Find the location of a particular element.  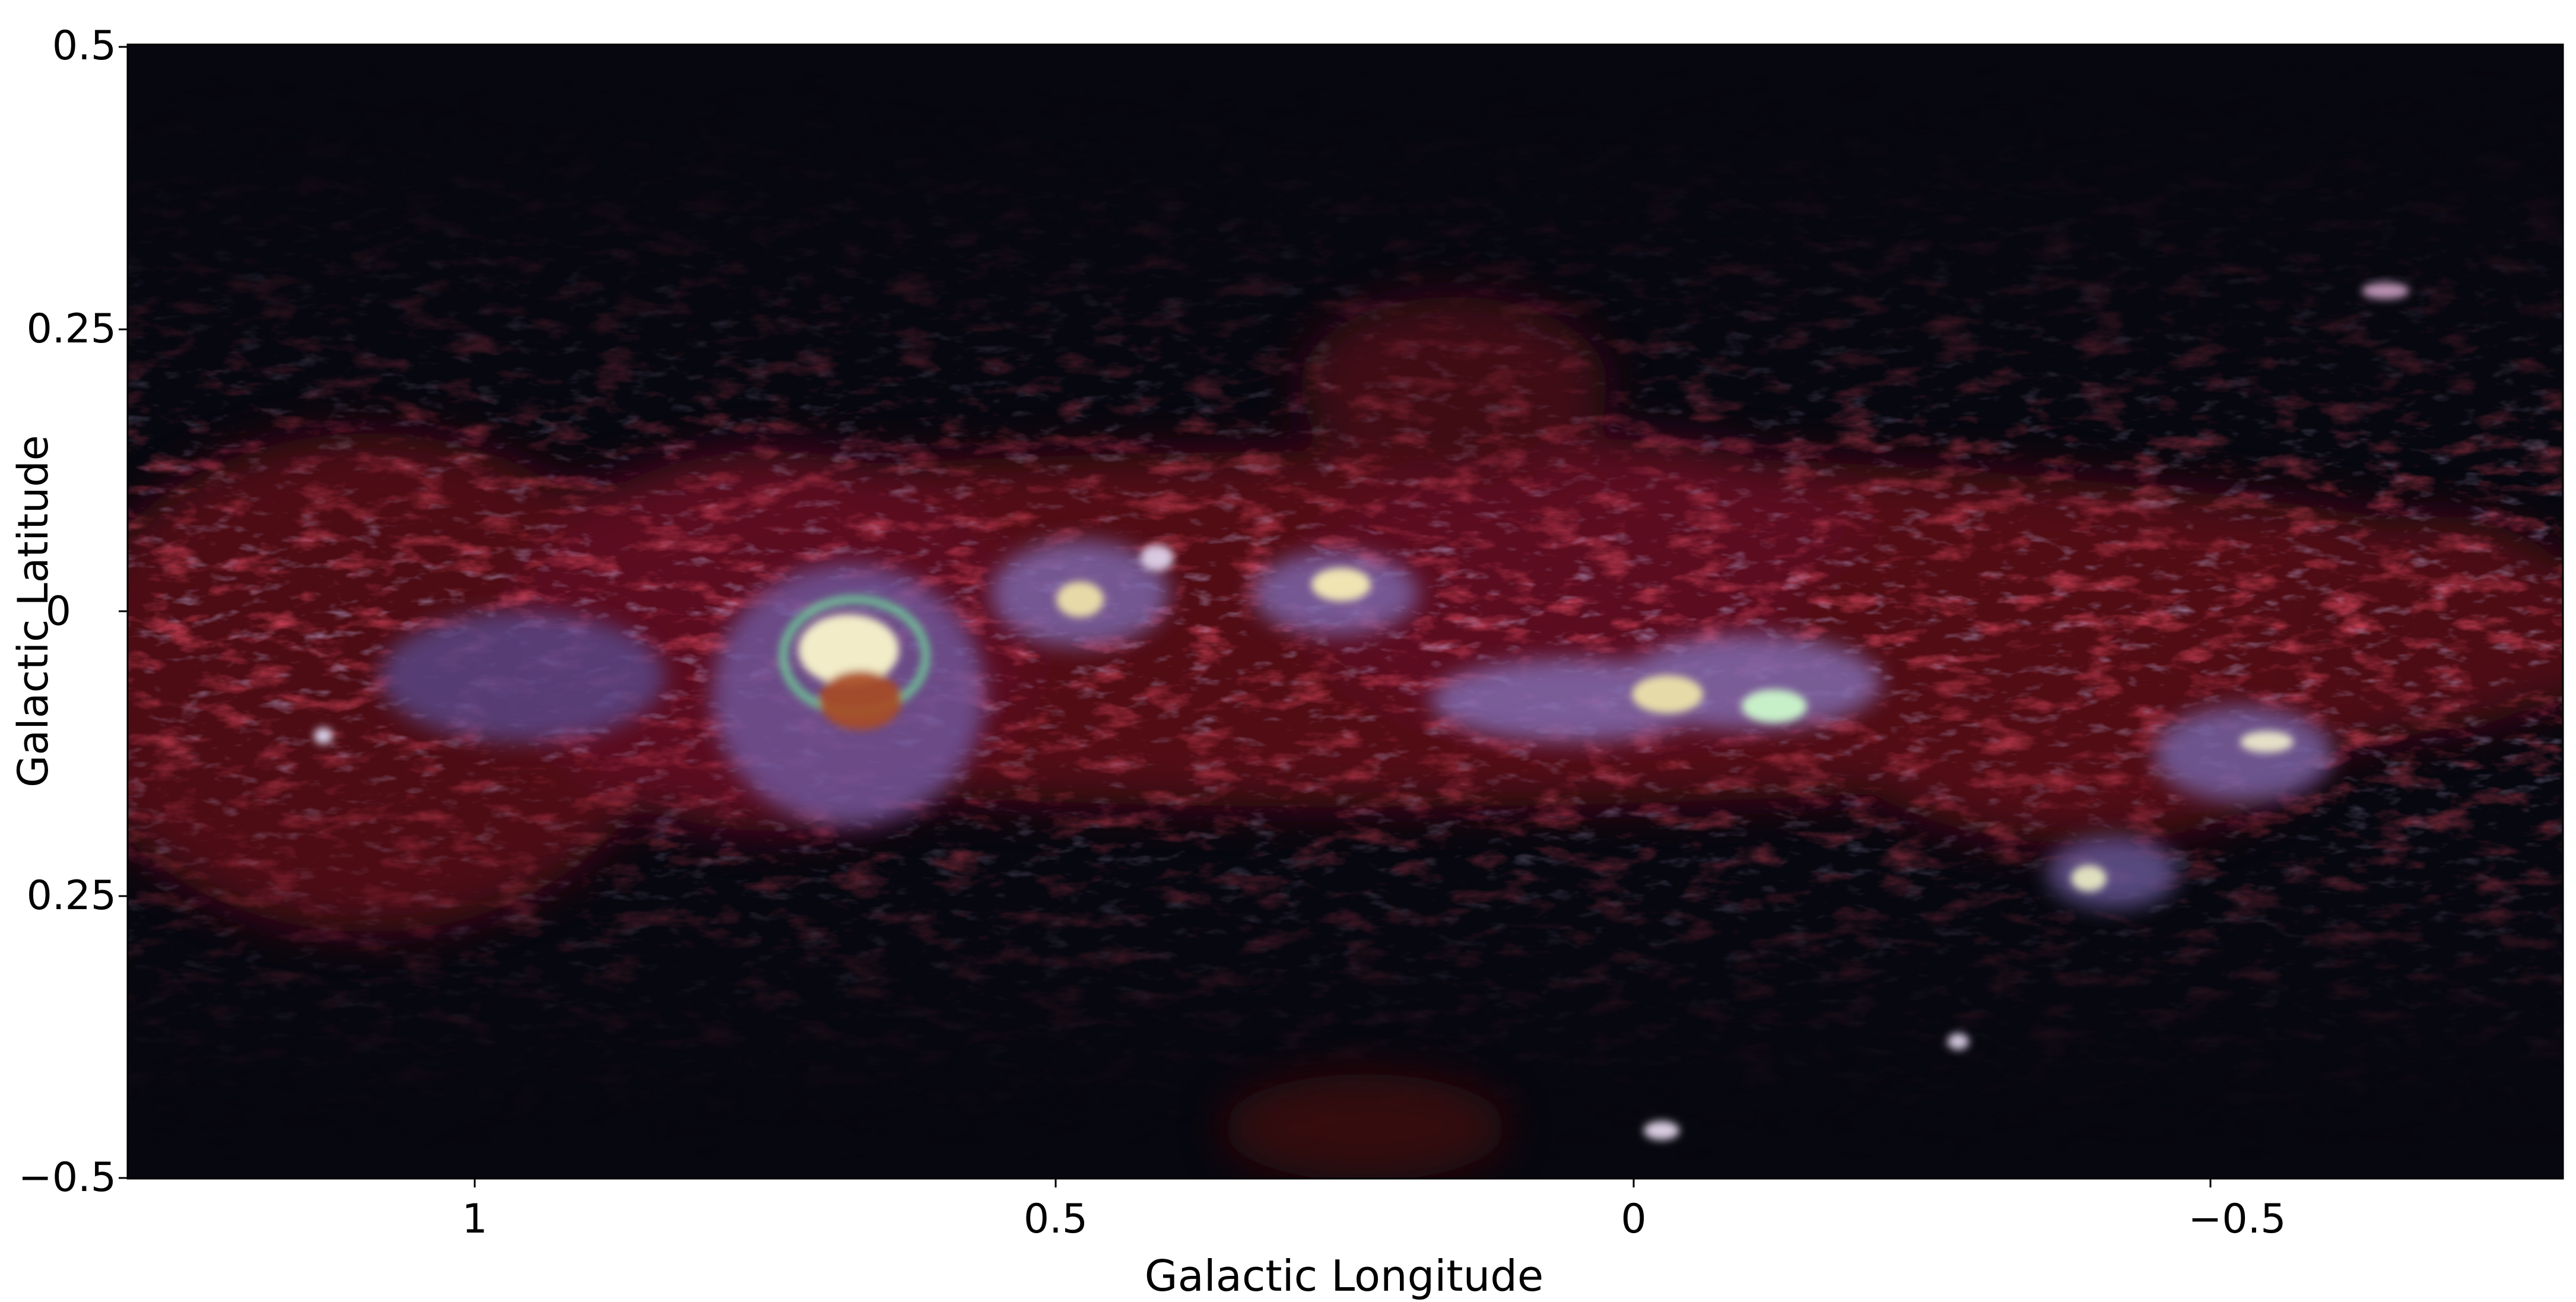

y-axis: 0.5 0.25 0 0.25 −0.5 Galactic Latitude is located at coordinates (68, 612).